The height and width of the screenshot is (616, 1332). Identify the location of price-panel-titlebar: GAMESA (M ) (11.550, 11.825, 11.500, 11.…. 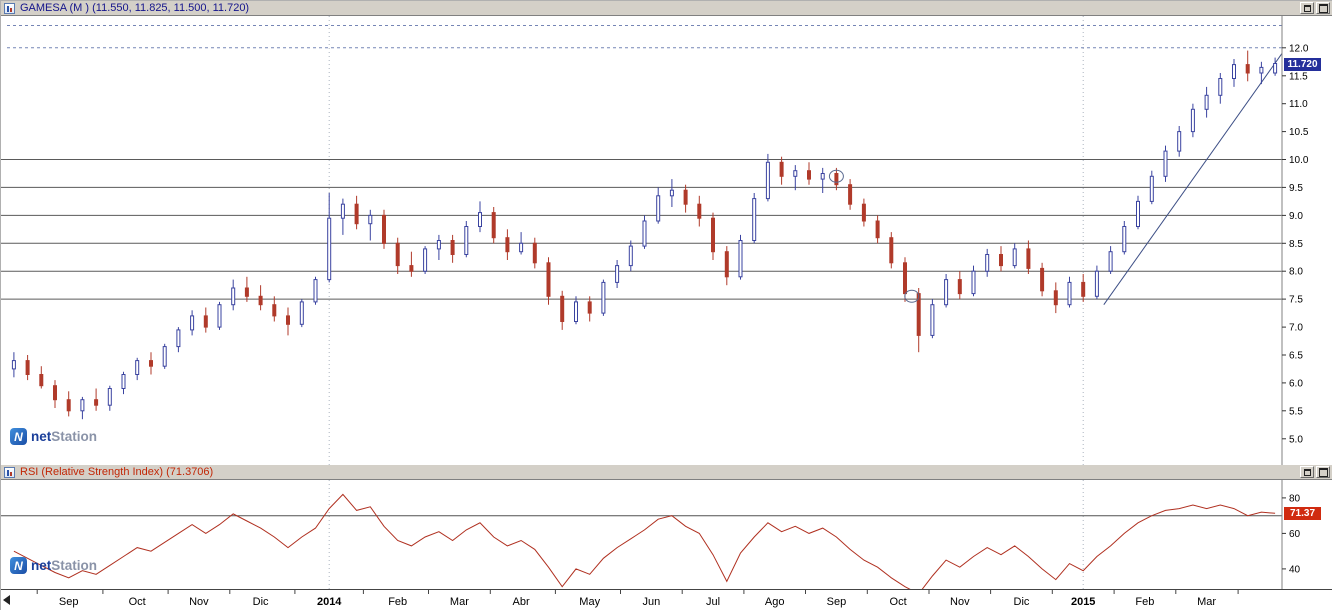
(666, 8).